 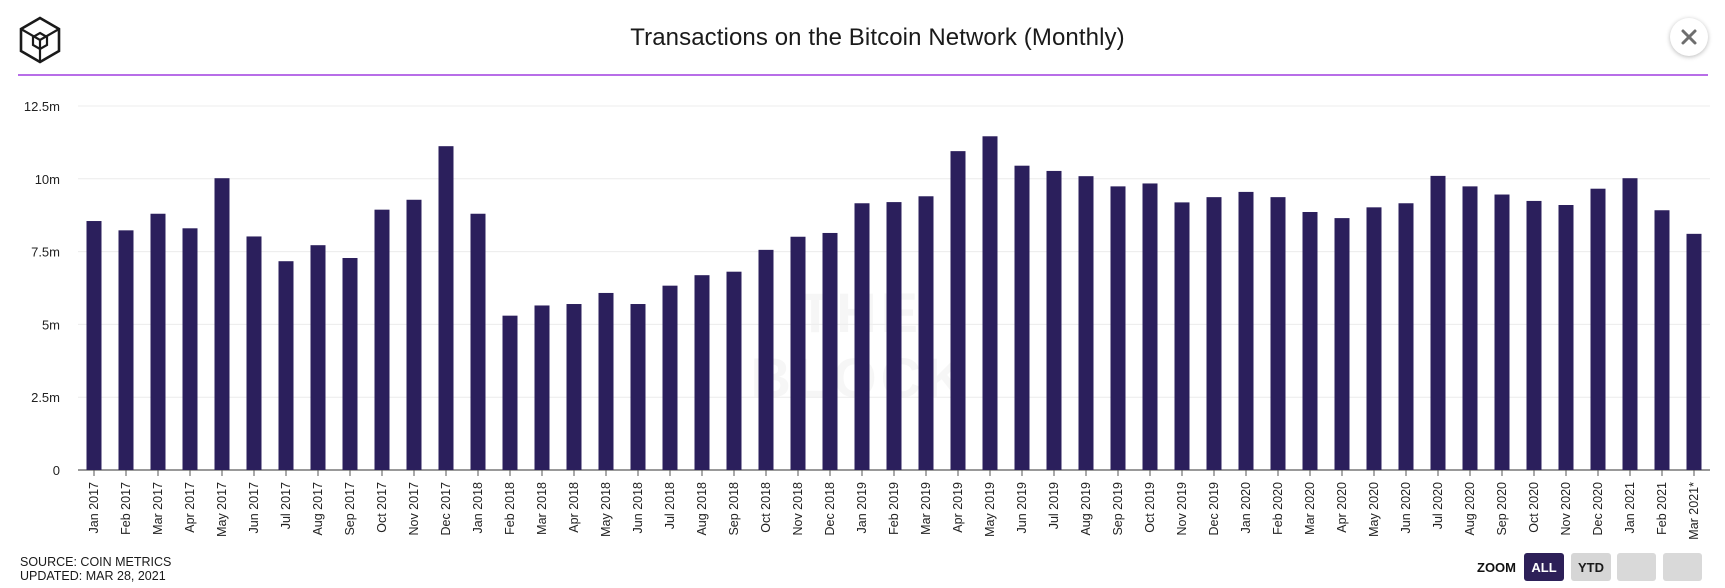 I want to click on x-tick-label: Feb 2018, so click(x=510, y=508).